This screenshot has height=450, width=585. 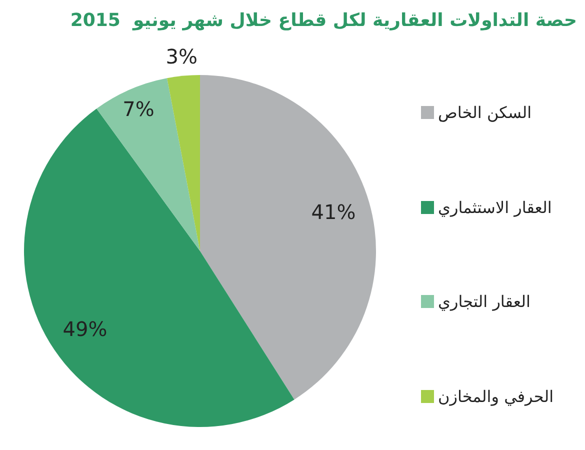 What do you see at coordinates (496, 396) in the screenshot?
I see `legend-label: الحرفي والمخازن` at bounding box center [496, 396].